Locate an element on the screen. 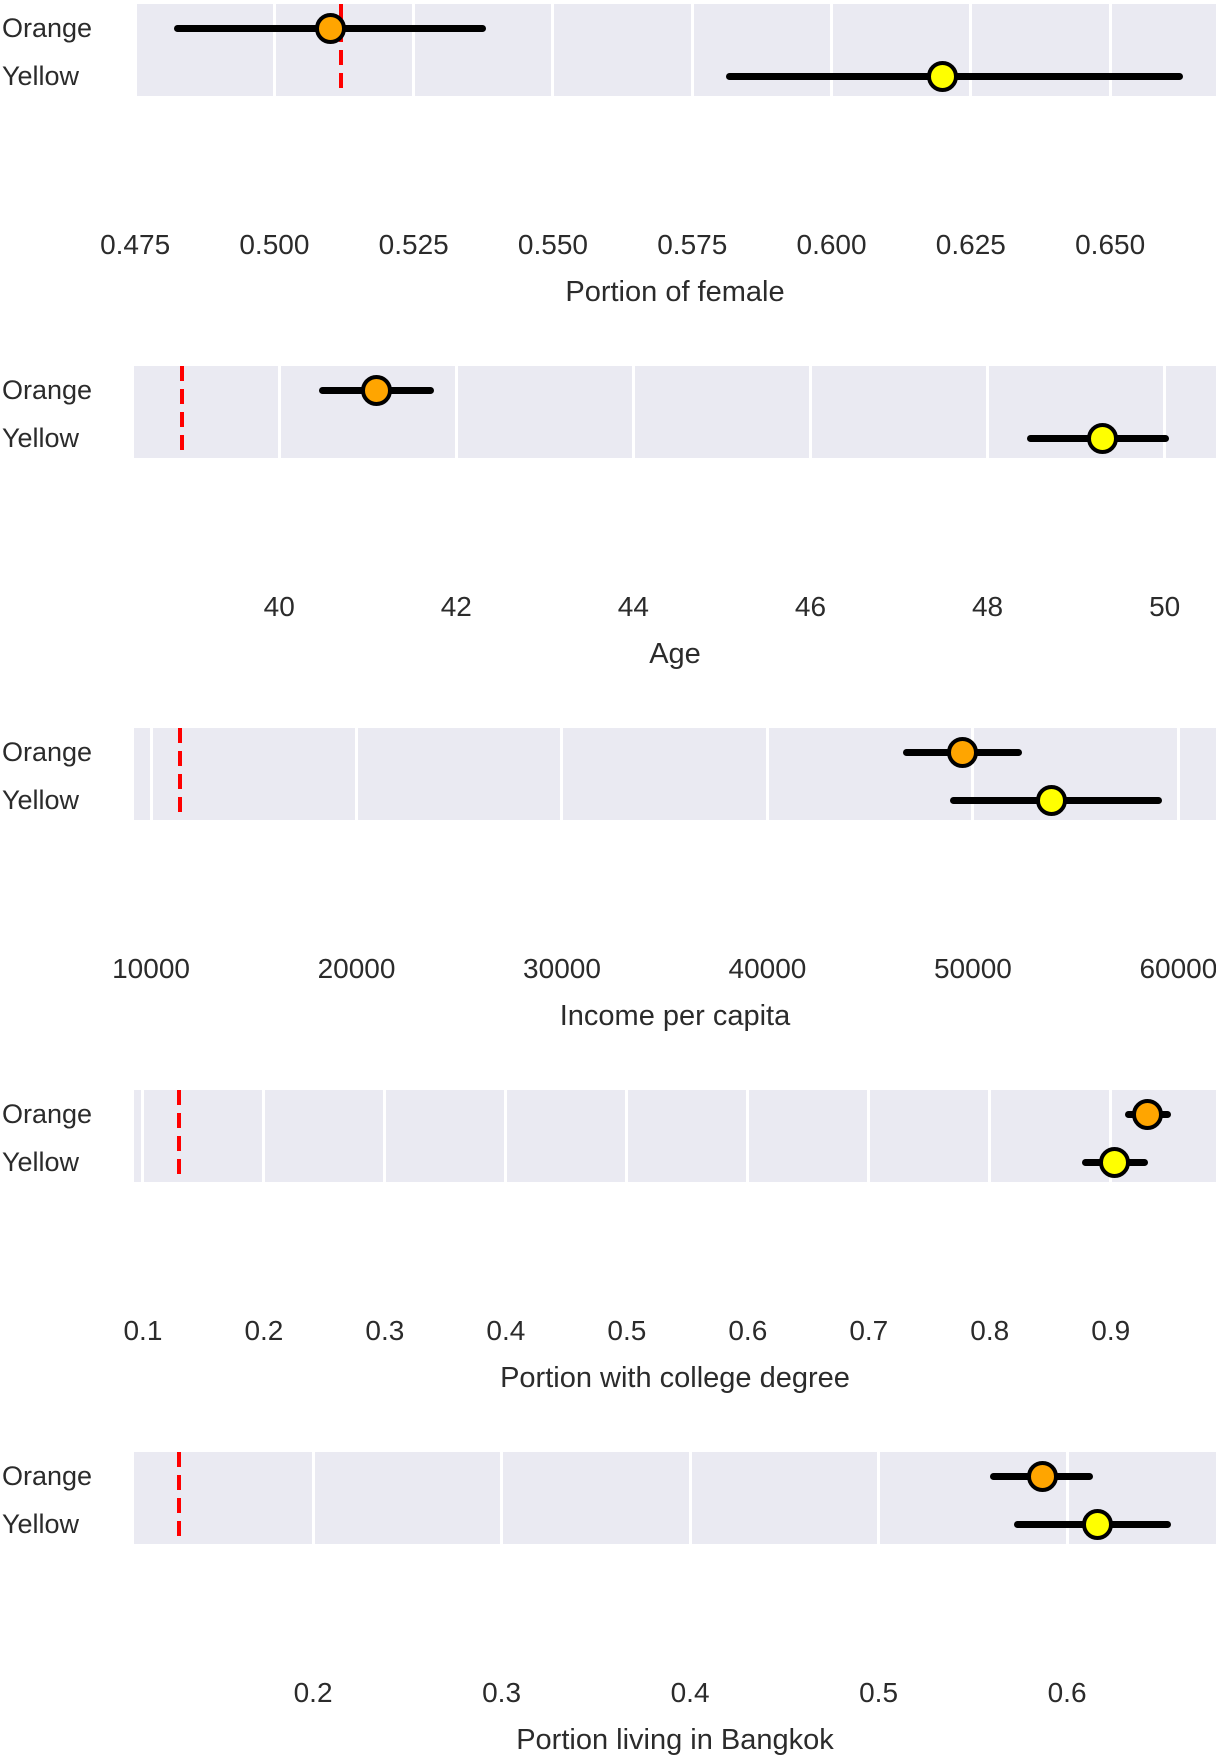 The image size is (1216, 1764). x-tick-label: 0.9 is located at coordinates (1111, 1330).